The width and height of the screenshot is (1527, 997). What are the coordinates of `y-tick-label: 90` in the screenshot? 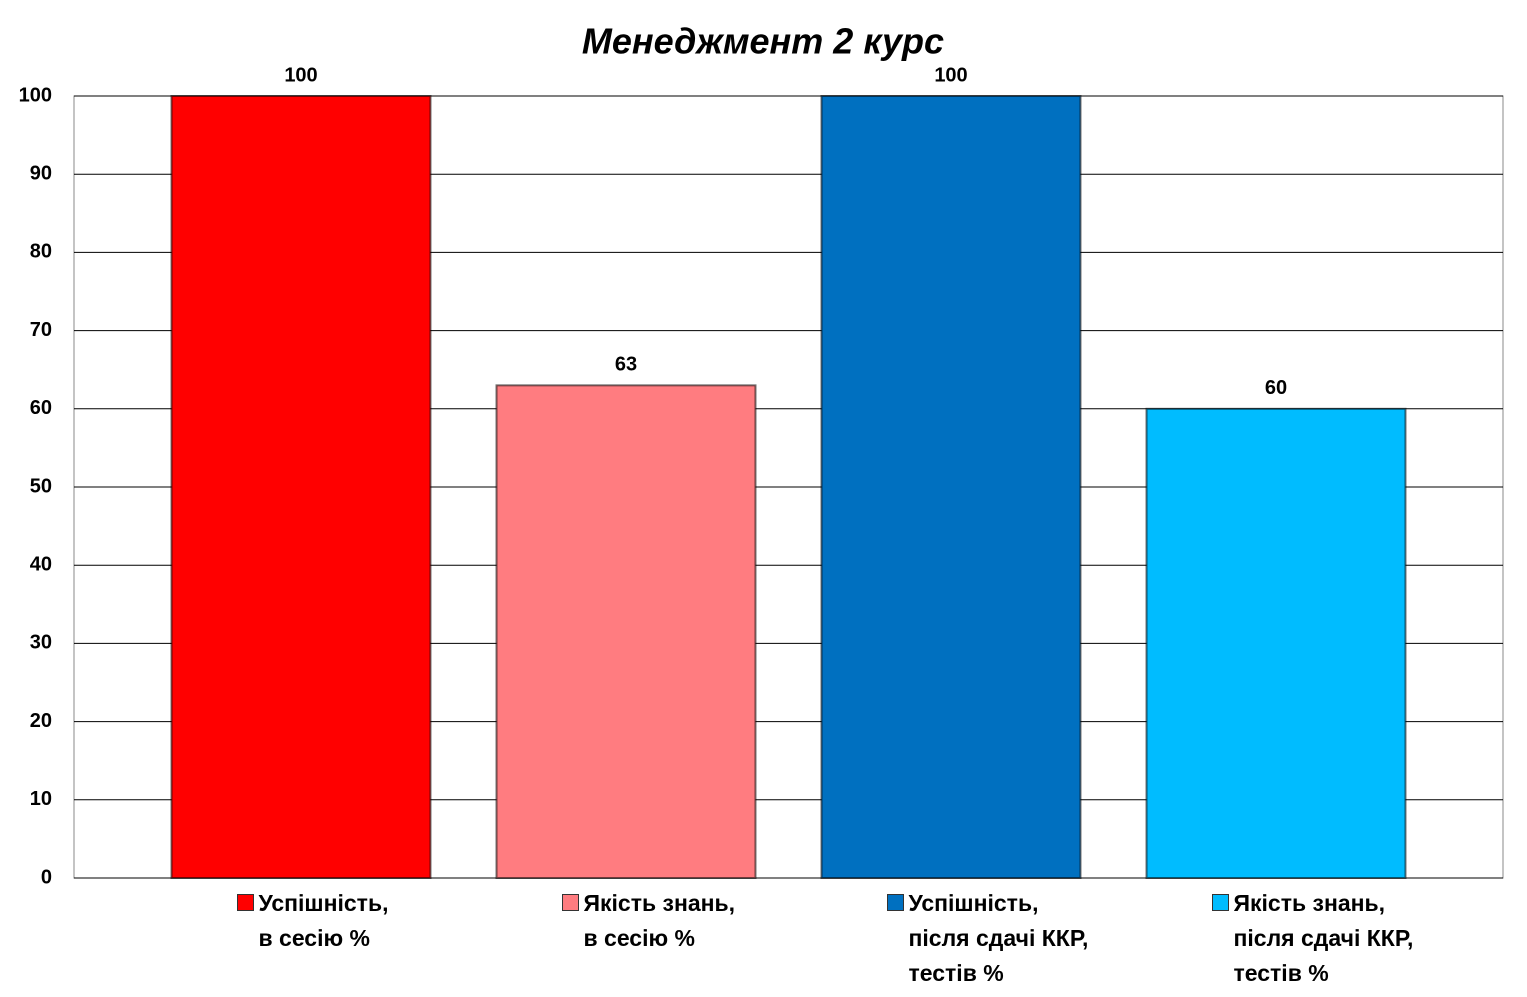 It's located at (41, 173).